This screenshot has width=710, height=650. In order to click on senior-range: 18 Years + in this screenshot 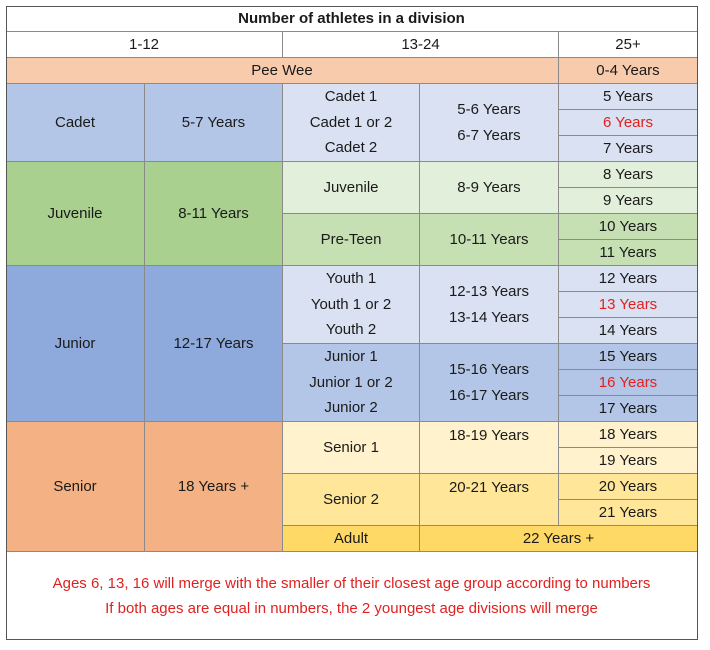, I will do `click(214, 487)`.